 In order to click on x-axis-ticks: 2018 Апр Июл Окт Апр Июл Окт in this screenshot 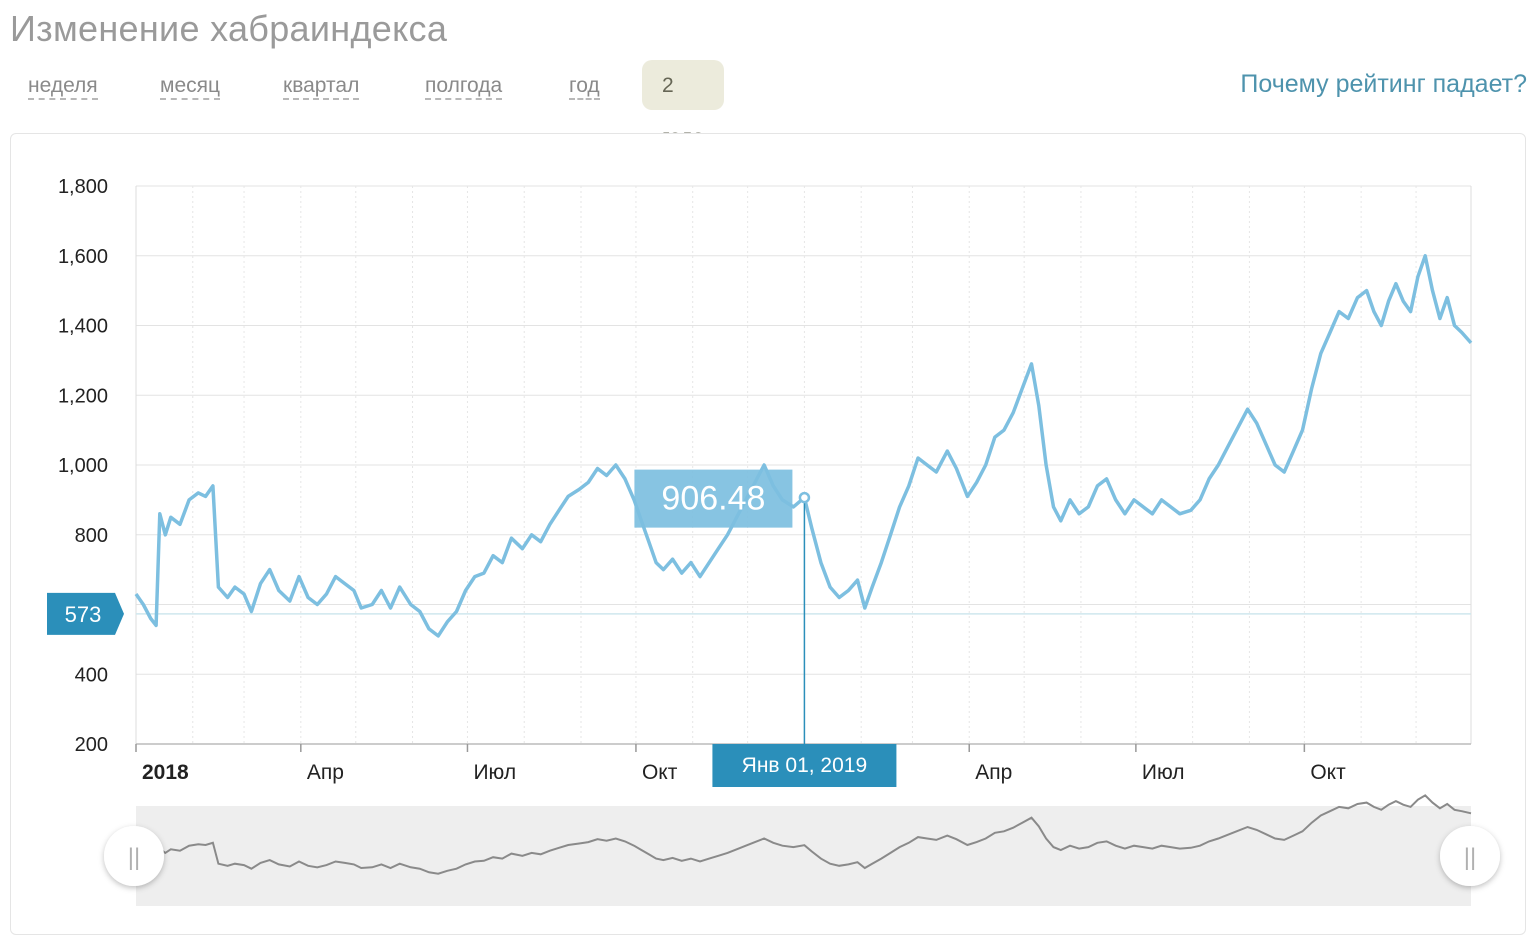, I will do `click(740, 764)`.